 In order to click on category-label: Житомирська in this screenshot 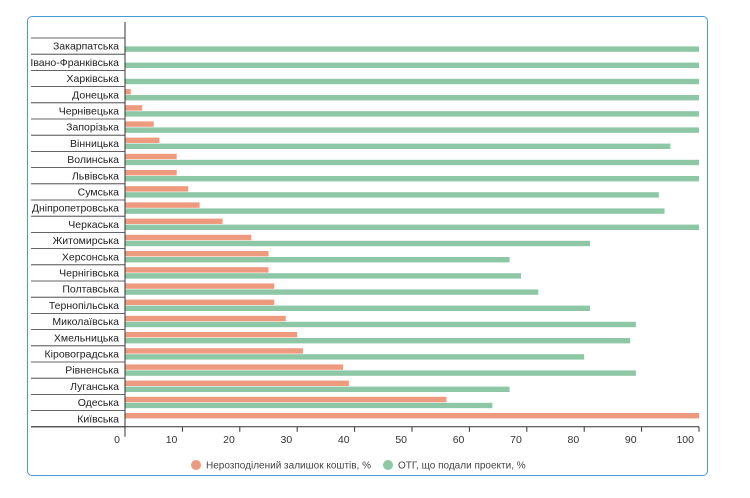, I will do `click(86, 241)`.